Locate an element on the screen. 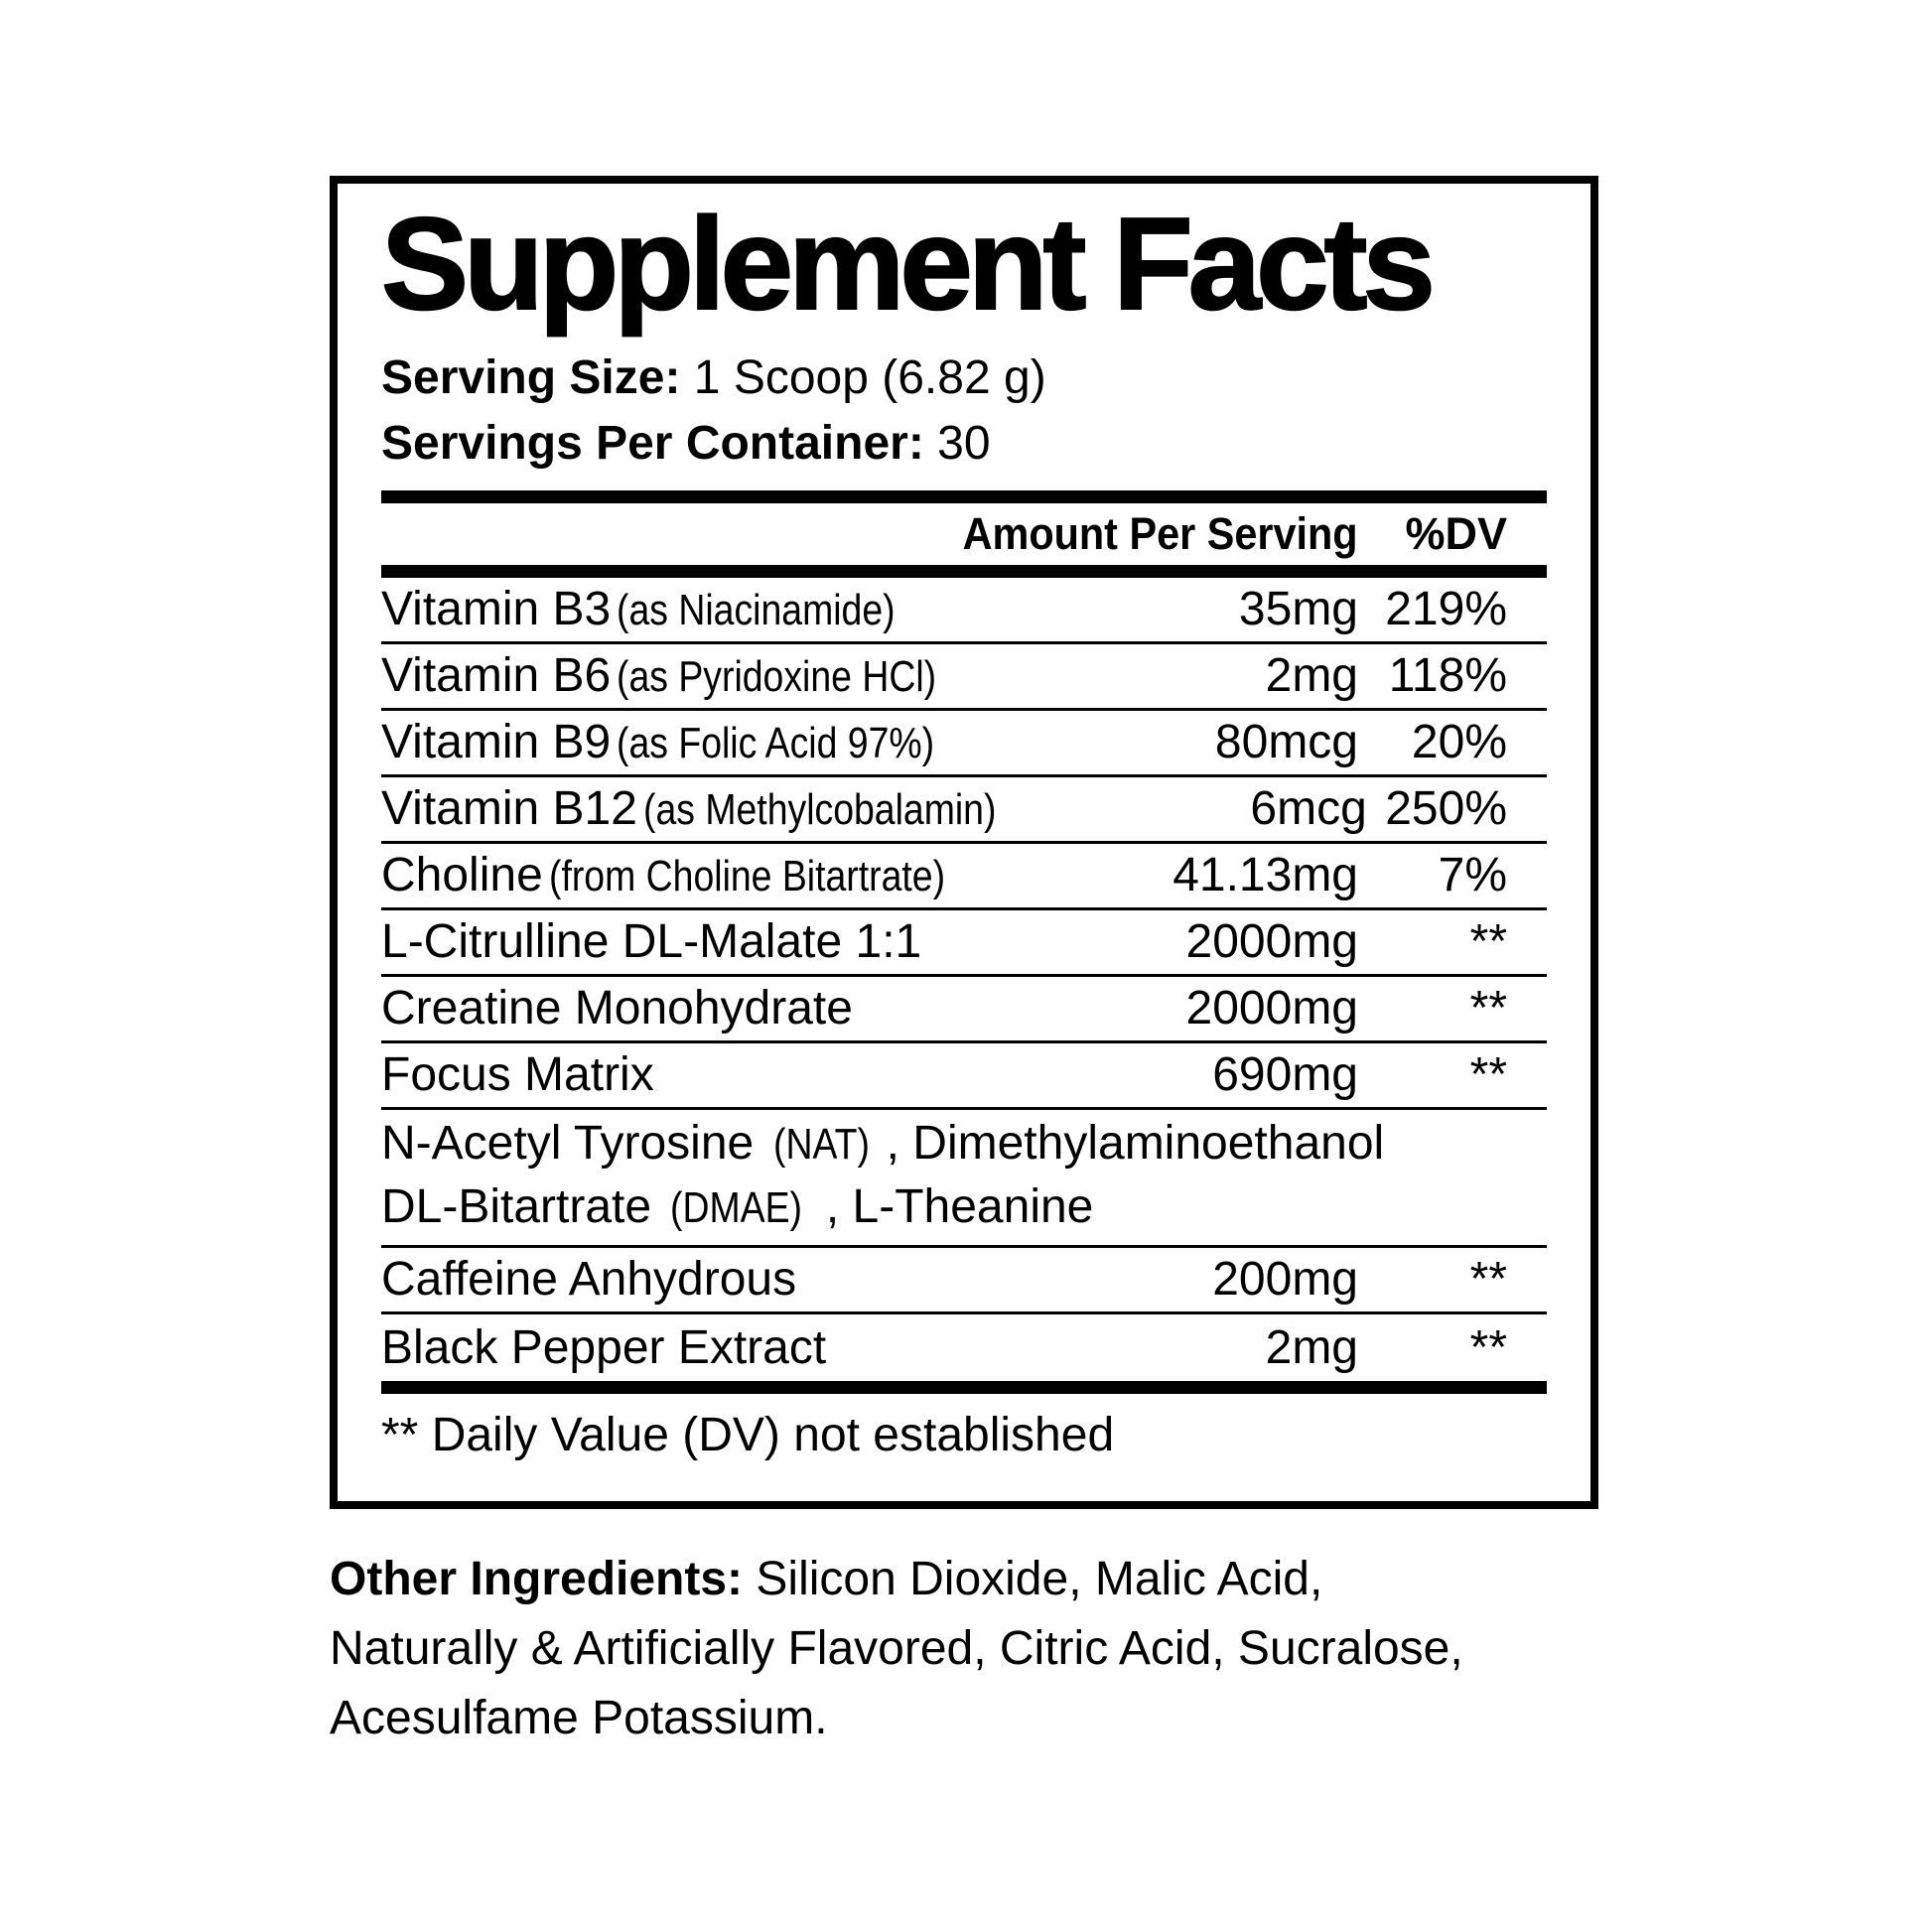  ingredient-row: L-Citrulline DL-Malate 1:1 2000mg ** is located at coordinates (964, 943).